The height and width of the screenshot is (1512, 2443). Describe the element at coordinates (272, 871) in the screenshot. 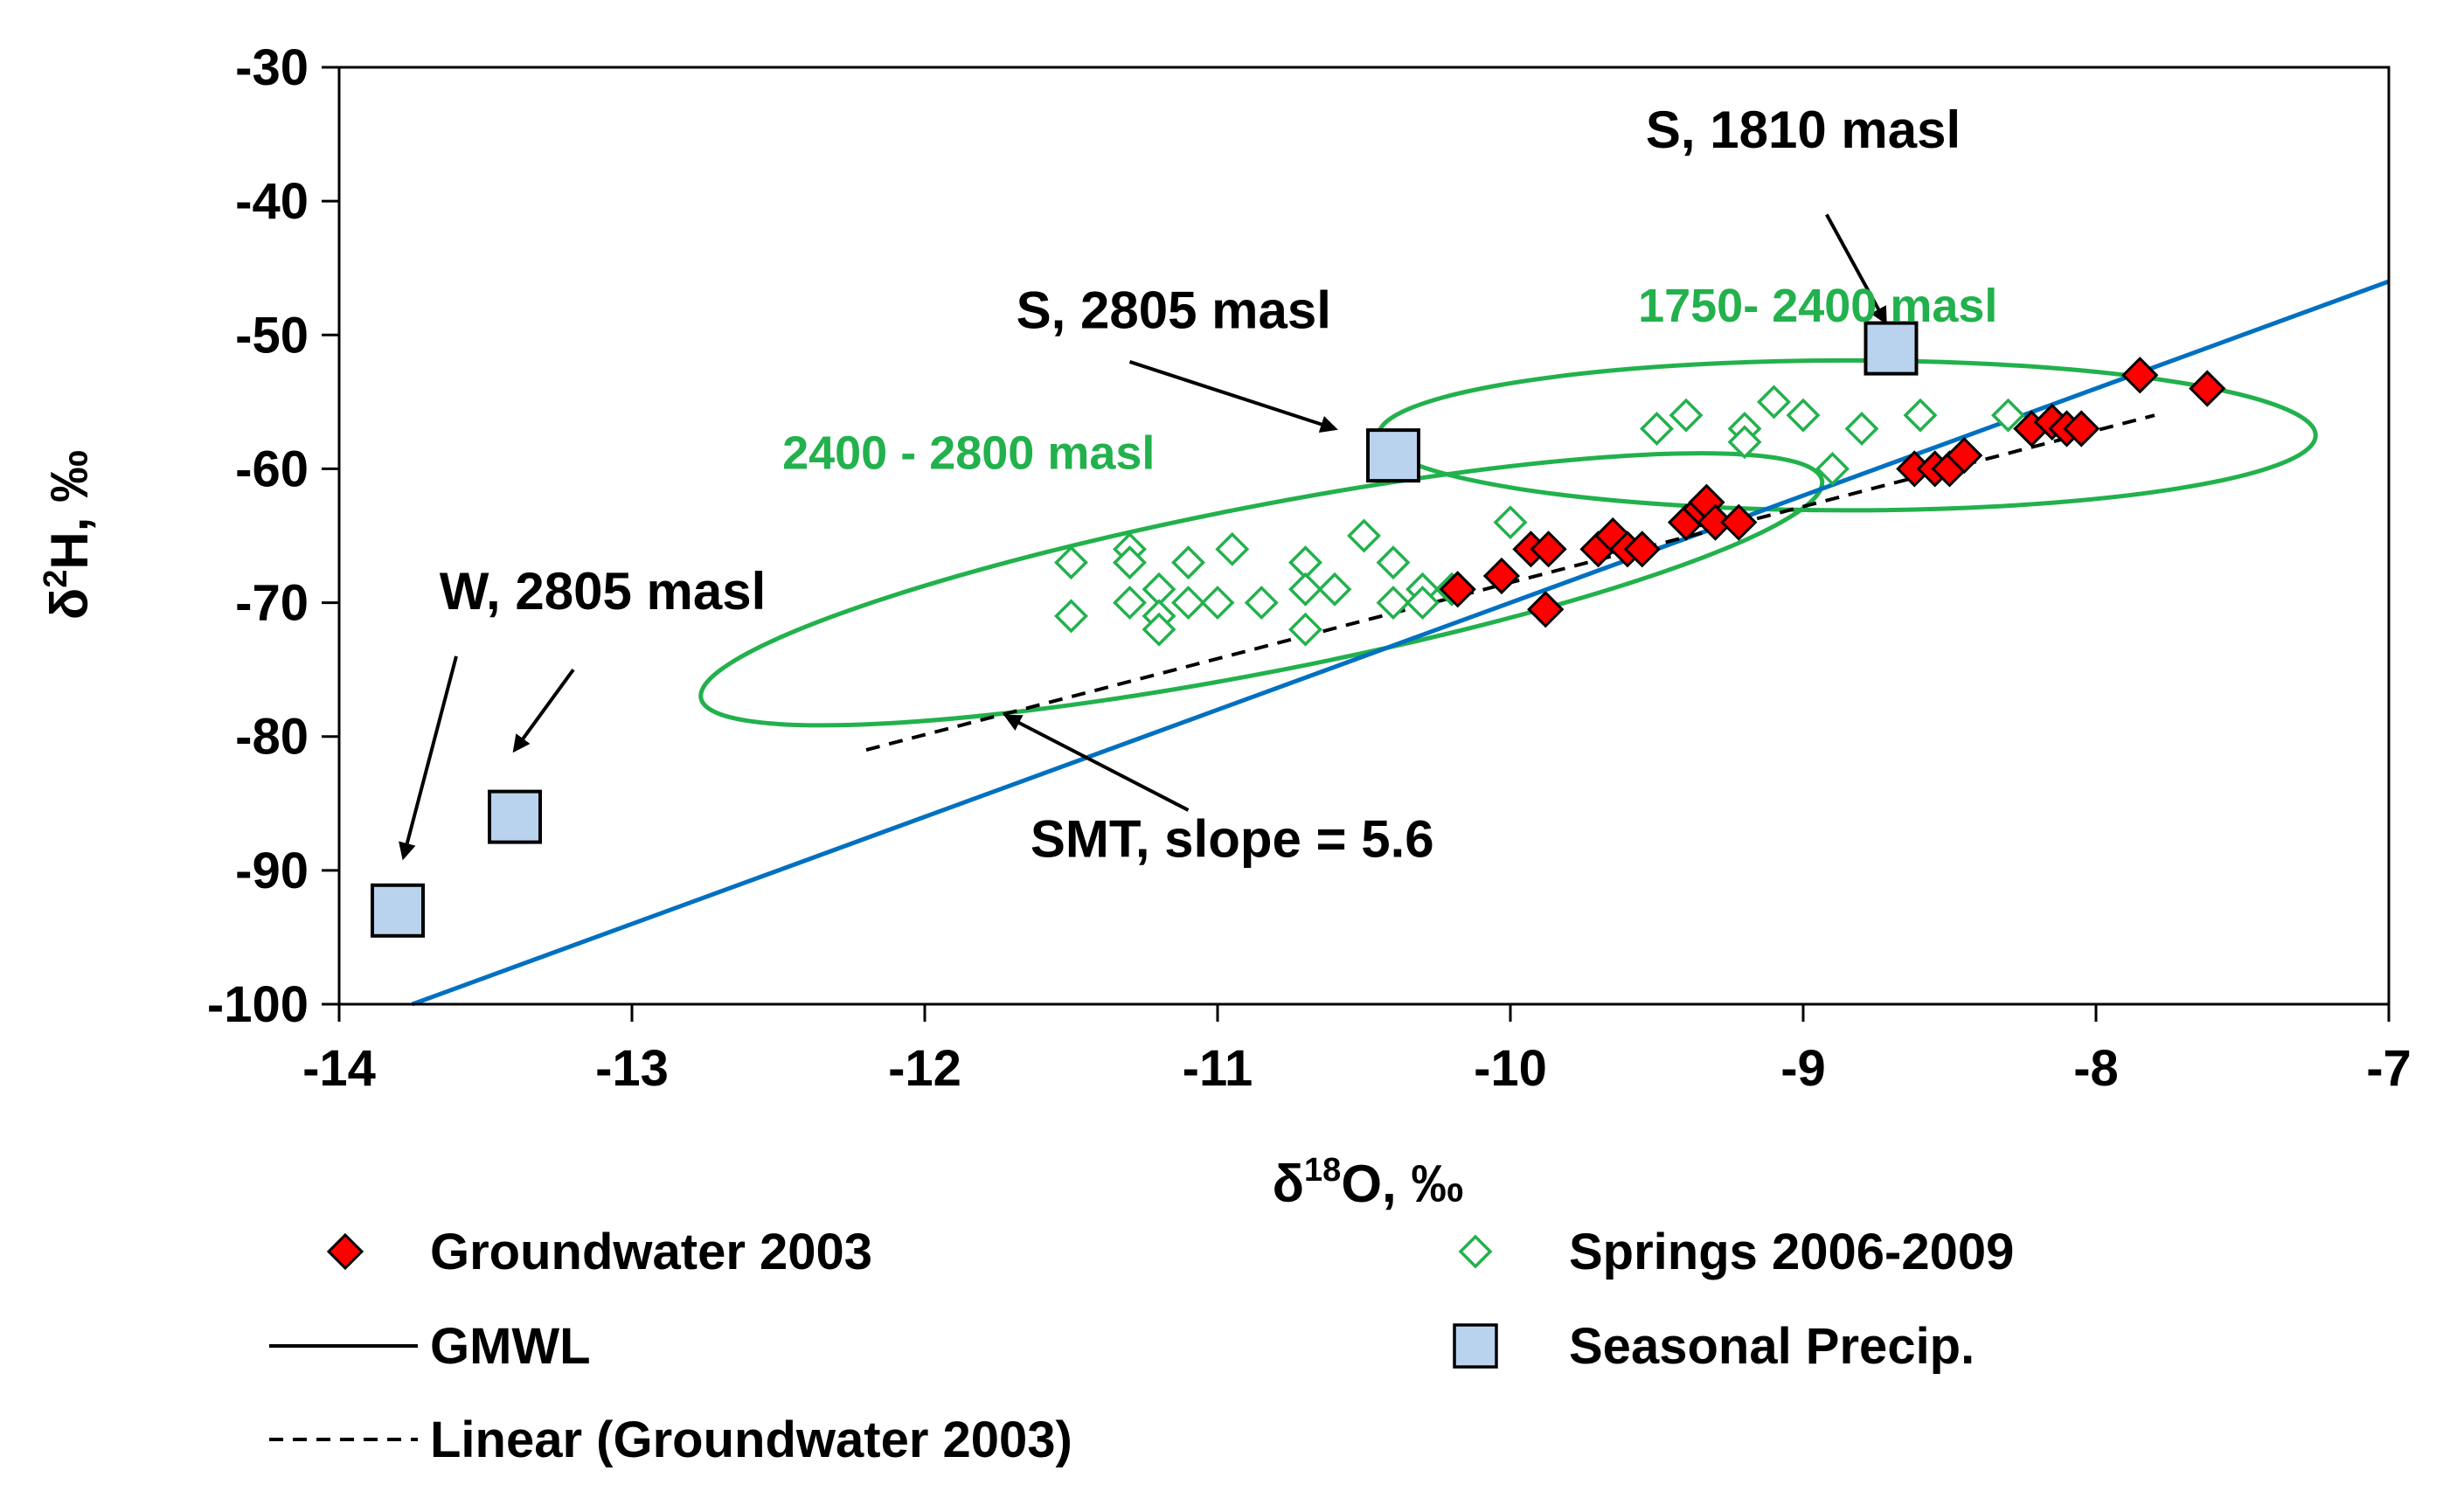

I see `y-tick-label: -90` at that location.